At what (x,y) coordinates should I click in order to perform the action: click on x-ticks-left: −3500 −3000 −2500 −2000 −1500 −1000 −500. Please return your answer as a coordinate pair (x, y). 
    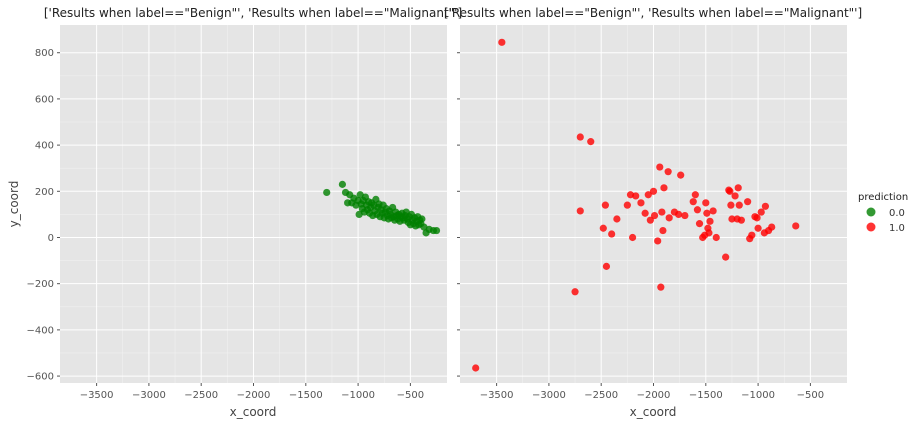
    Looking at the image, I should click on (252, 392).